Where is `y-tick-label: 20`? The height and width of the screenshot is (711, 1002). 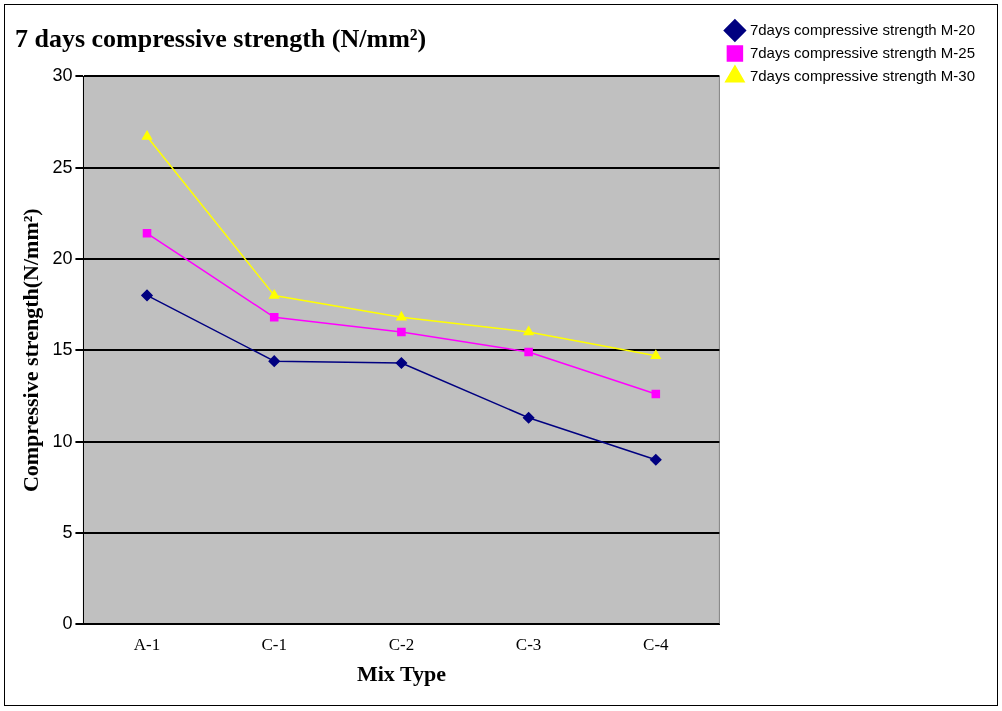 y-tick-label: 20 is located at coordinates (62, 257).